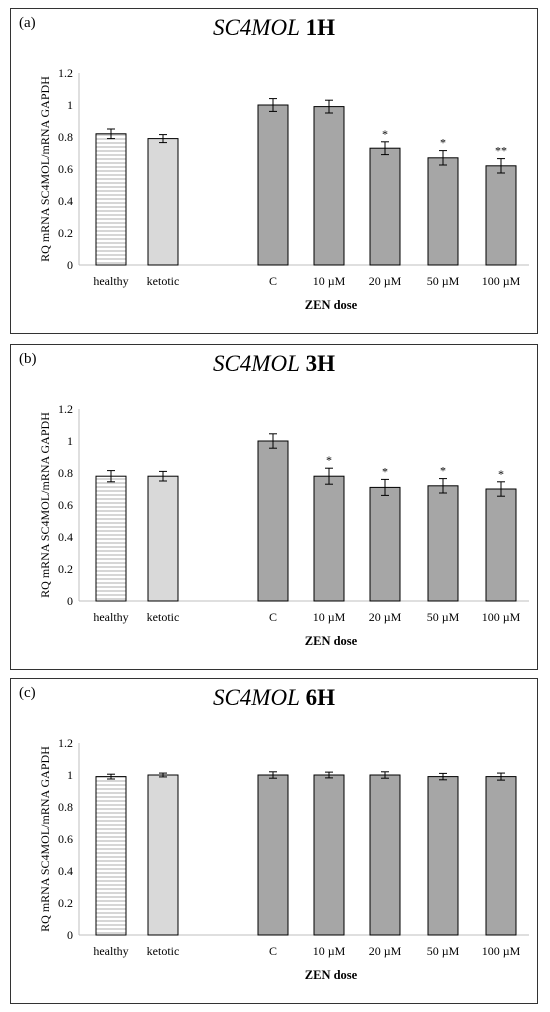 This screenshot has width=550, height=1012. I want to click on chart-title: SC4MOL 6H, so click(274, 698).